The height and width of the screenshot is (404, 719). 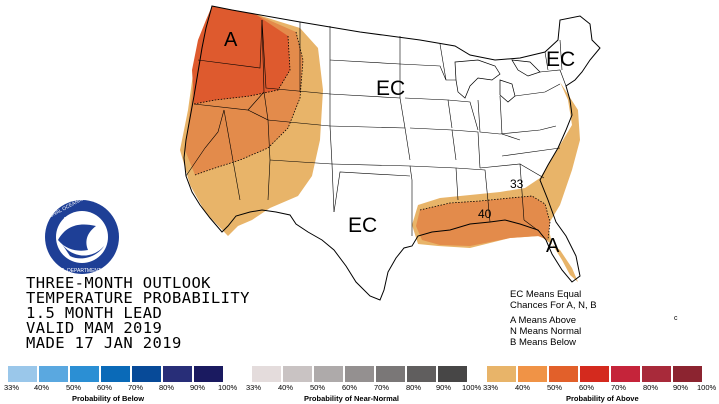 I want to click on scale-below-caption: Probability of Below, so click(x=108, y=398).